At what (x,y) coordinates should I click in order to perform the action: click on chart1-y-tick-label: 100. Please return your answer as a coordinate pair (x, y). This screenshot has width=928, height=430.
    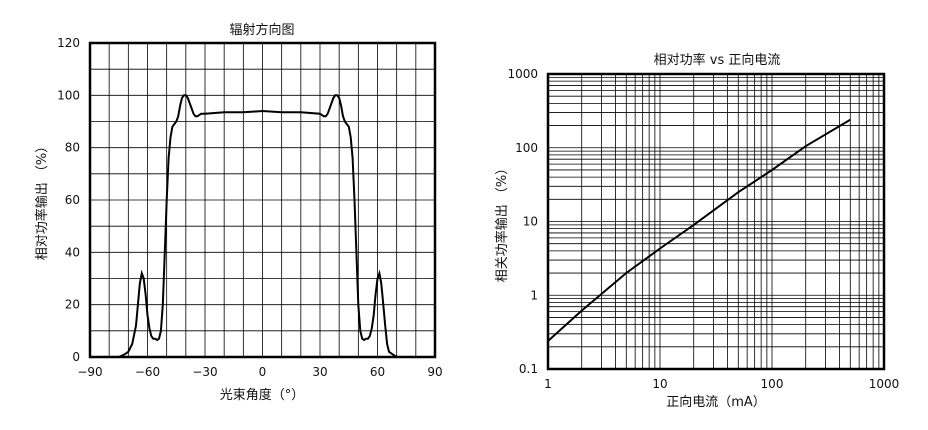
    Looking at the image, I should click on (68, 95).